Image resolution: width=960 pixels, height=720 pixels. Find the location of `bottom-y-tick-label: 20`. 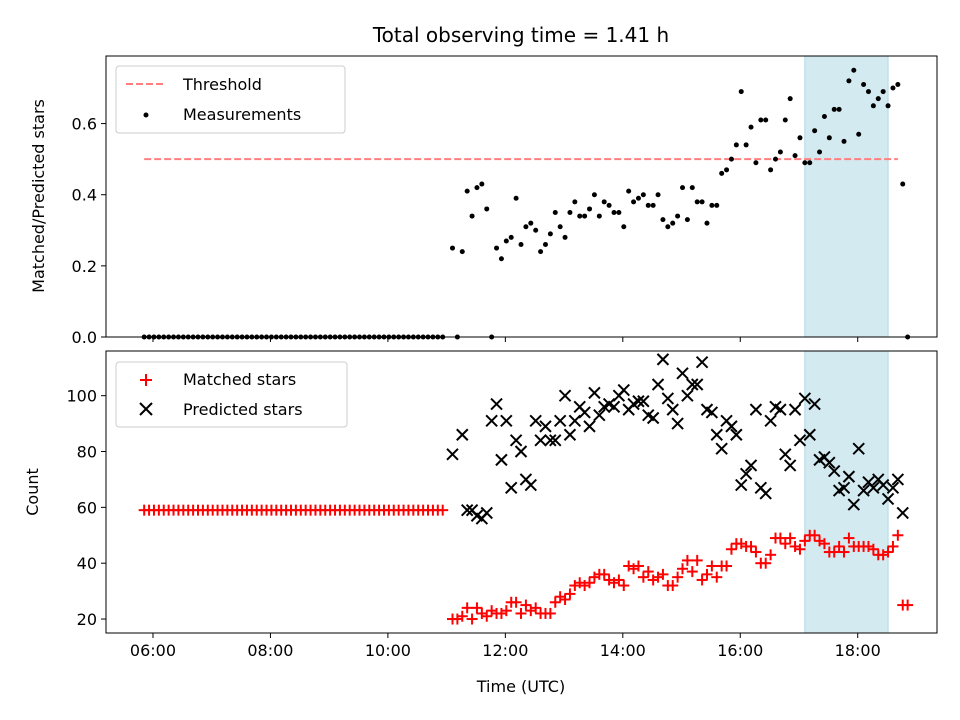

bottom-y-tick-label: 20 is located at coordinates (87, 619).